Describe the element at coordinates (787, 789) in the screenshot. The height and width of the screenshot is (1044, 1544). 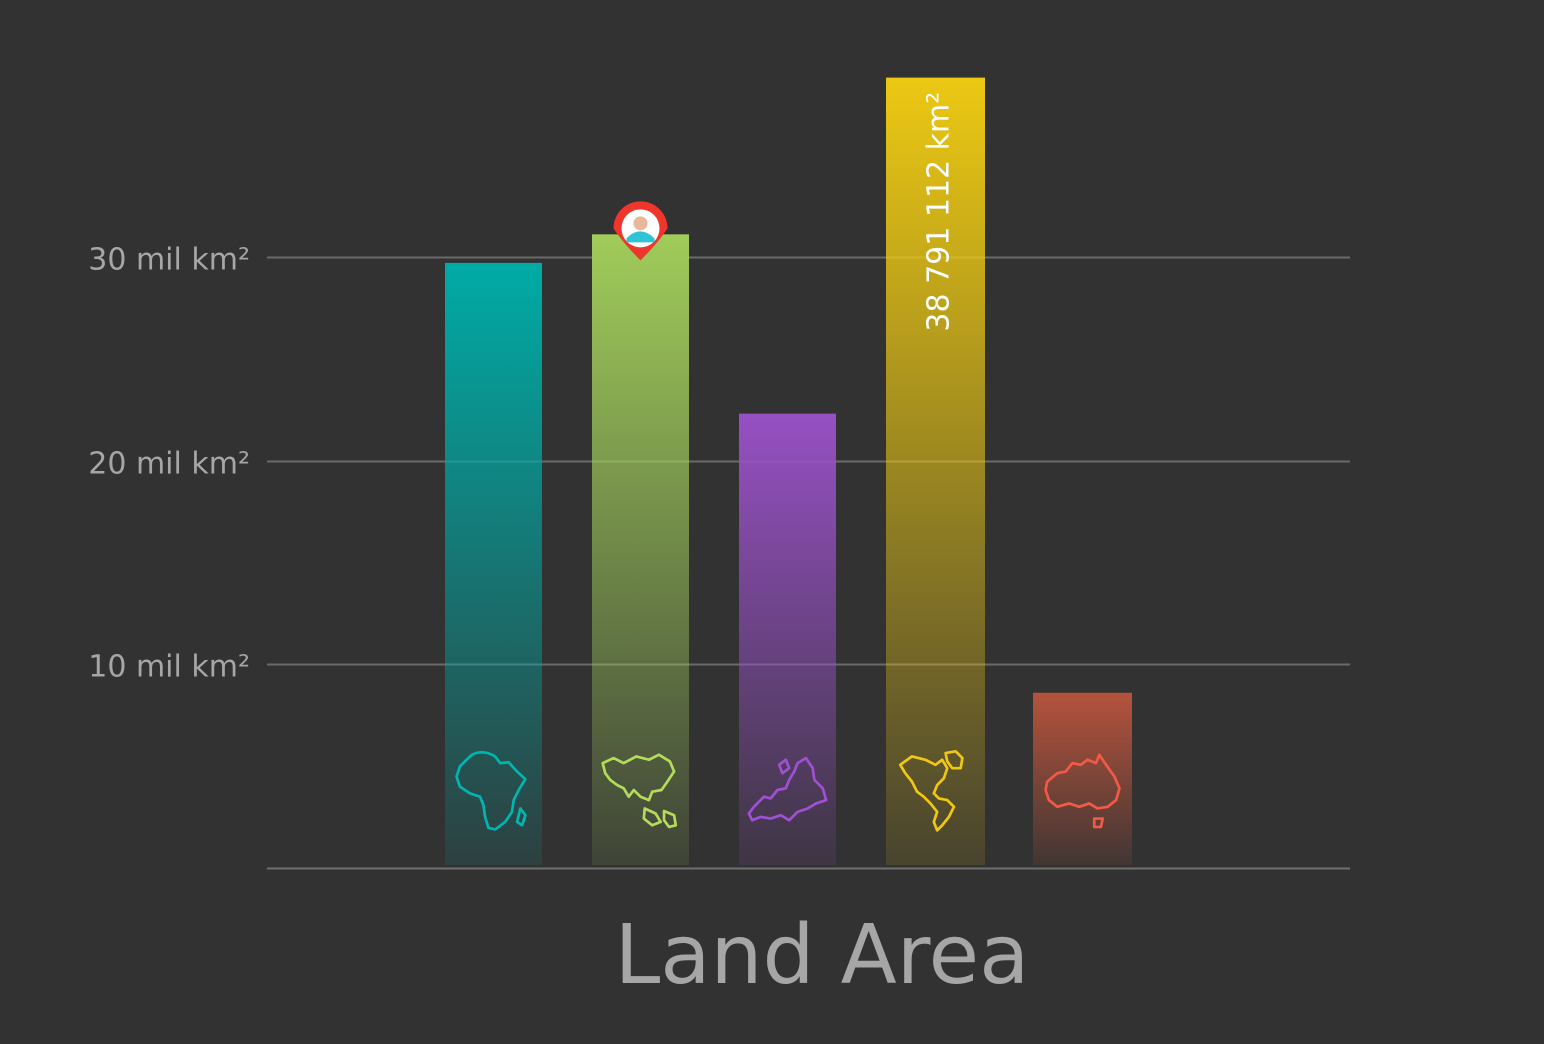
I see `europe-icon` at that location.